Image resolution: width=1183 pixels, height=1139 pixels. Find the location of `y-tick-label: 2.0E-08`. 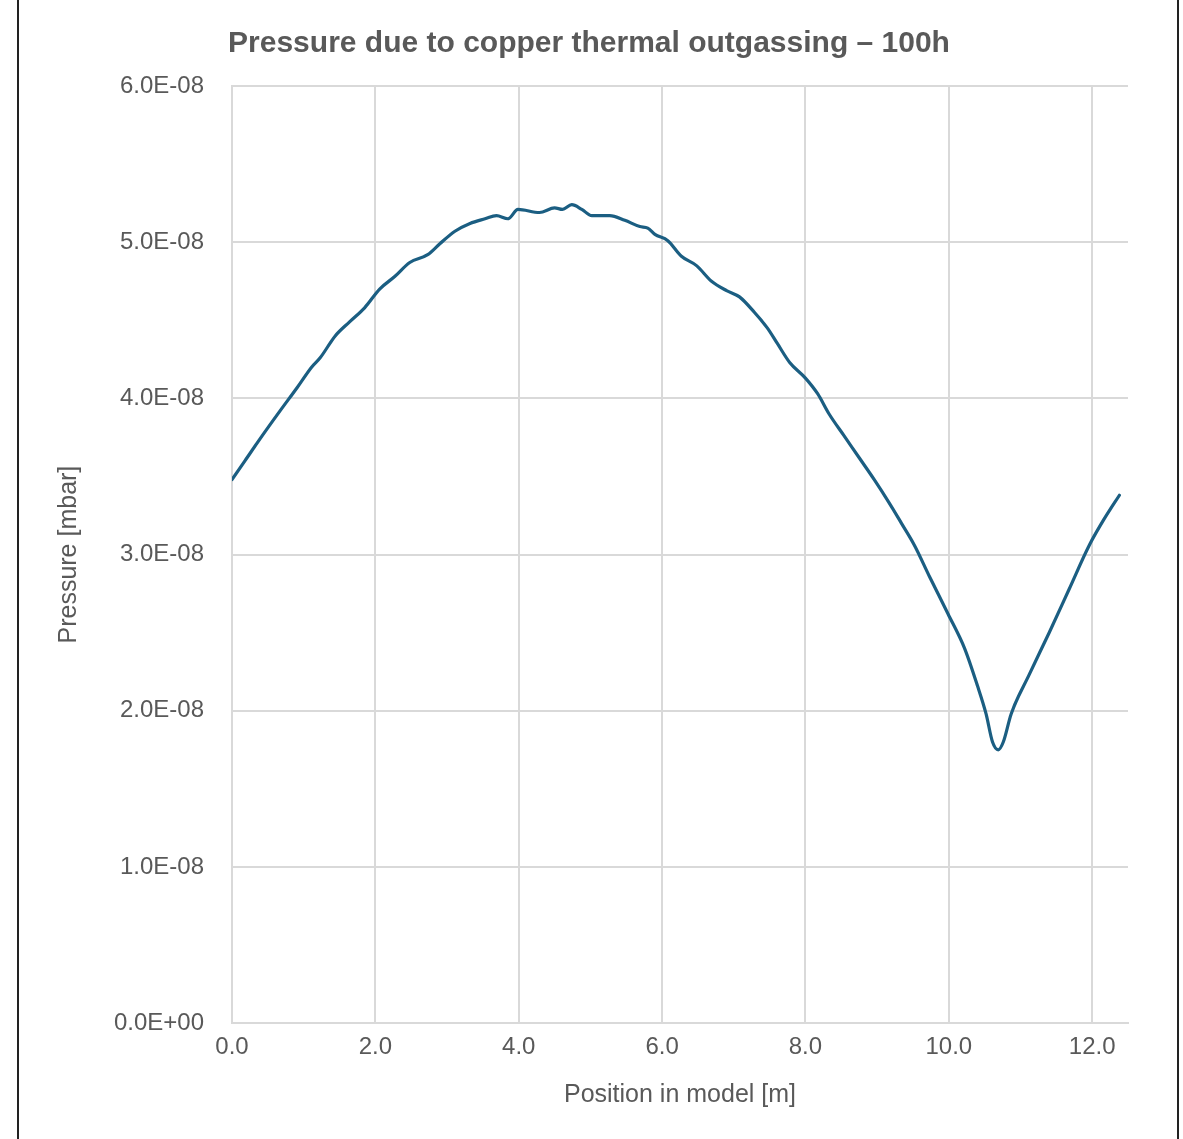

y-tick-label: 2.0E-08 is located at coordinates (161, 709).